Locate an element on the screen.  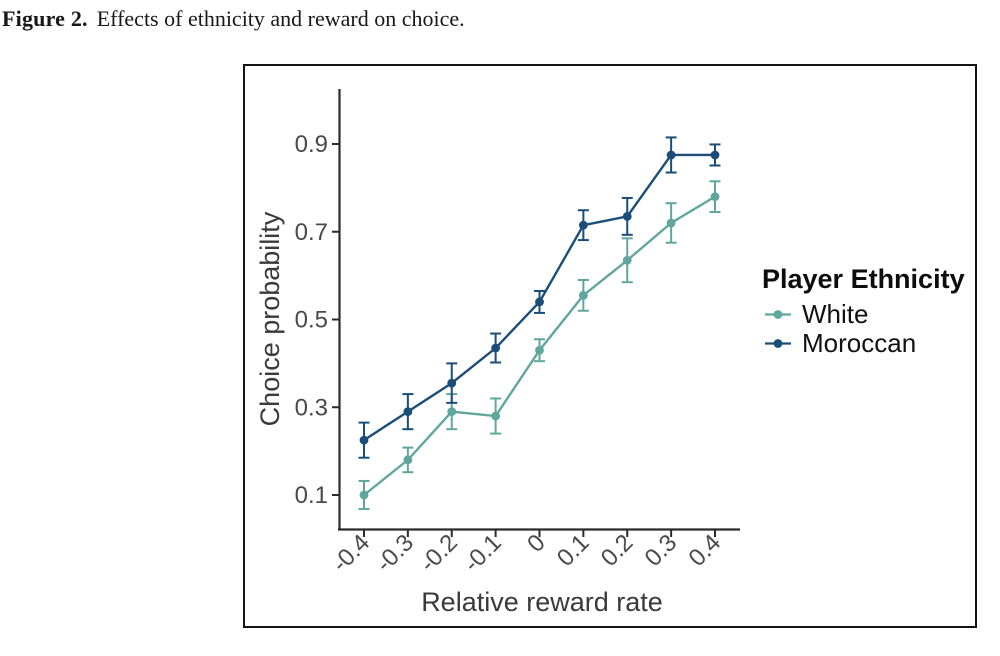
x-tick-label: 0.1 is located at coordinates (573, 550).